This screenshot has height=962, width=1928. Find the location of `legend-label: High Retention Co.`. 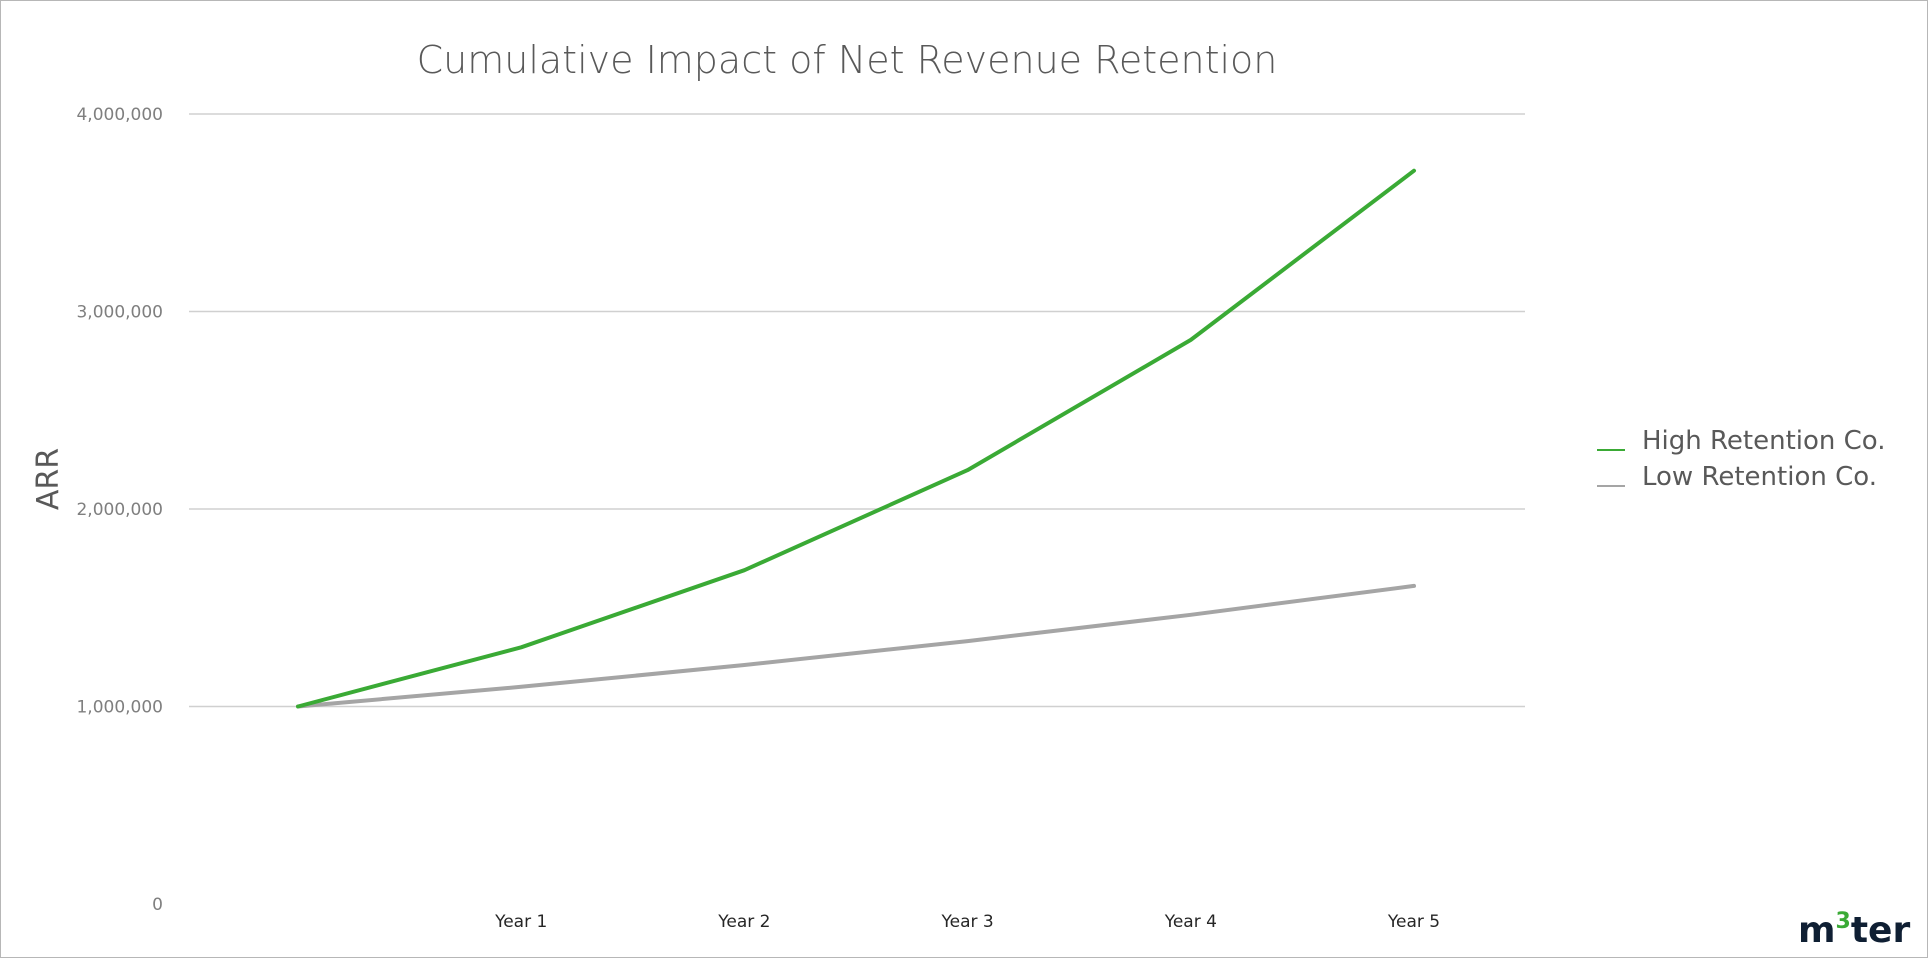

legend-label: High Retention Co. is located at coordinates (1764, 441).